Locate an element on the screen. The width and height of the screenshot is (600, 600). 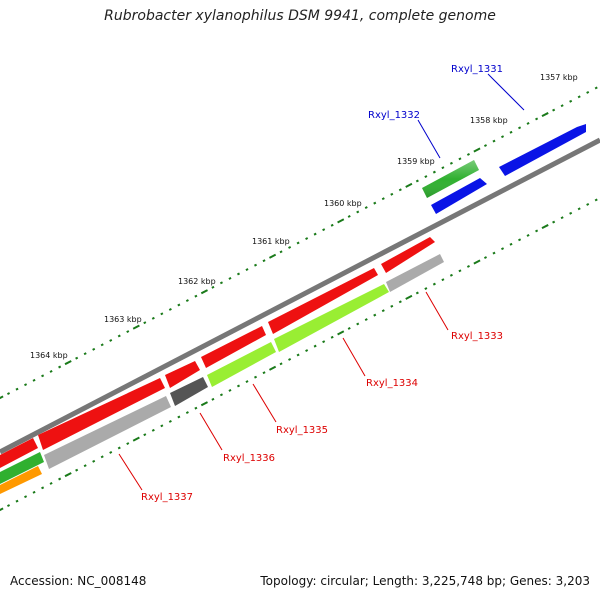
gene-red-mid is located at coordinates (233, 347).